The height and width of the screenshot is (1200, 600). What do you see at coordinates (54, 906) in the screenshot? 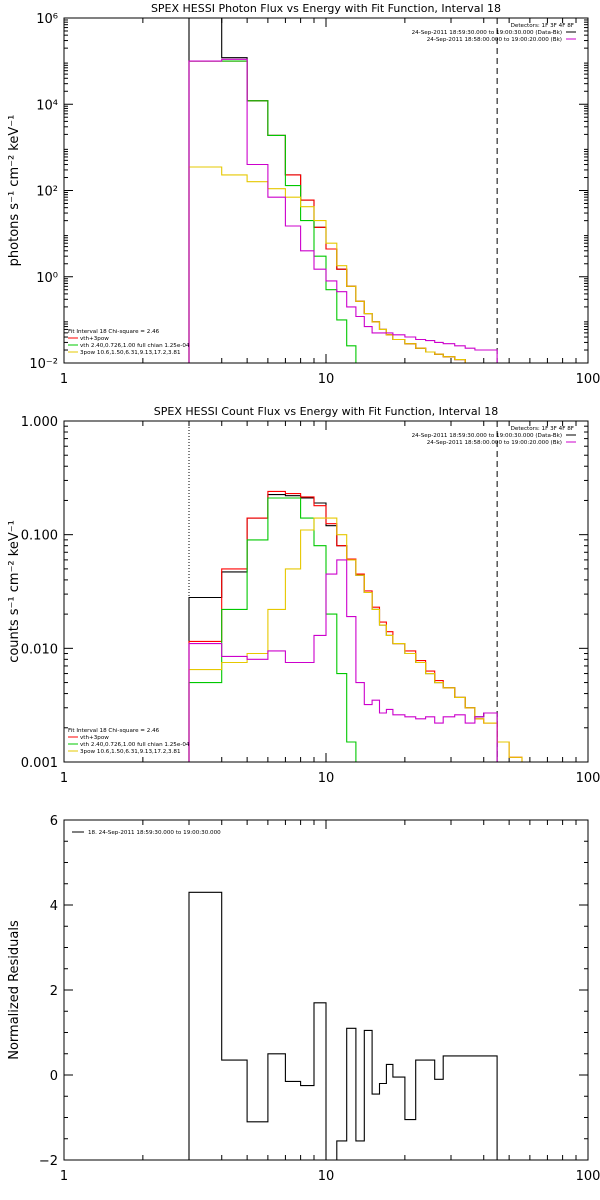
I see `y-tick-label: 4` at bounding box center [54, 906].